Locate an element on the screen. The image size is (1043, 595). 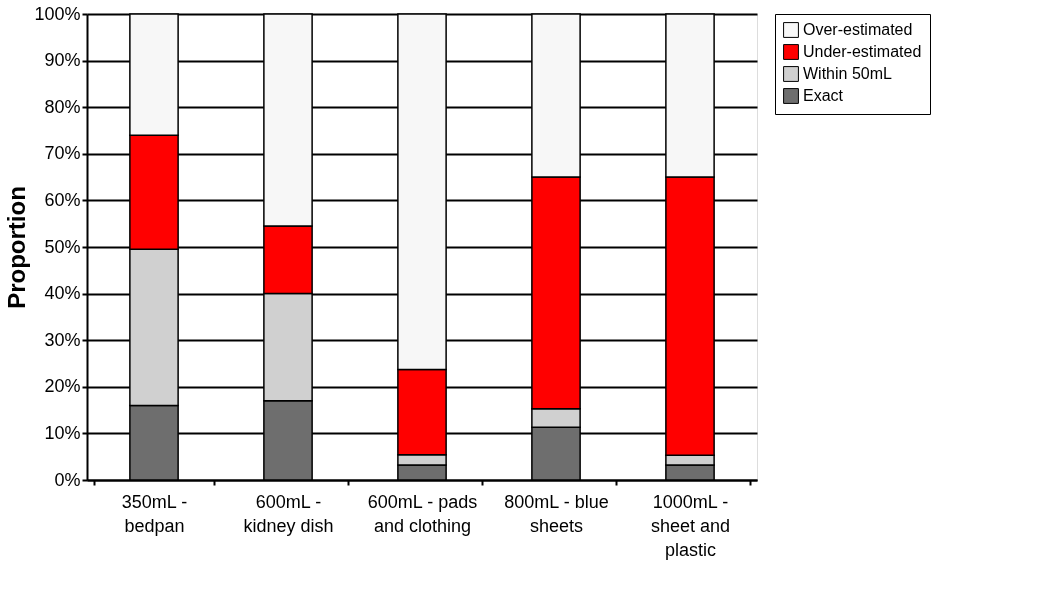
y-axis-title: Proportion is located at coordinates (17, 247).